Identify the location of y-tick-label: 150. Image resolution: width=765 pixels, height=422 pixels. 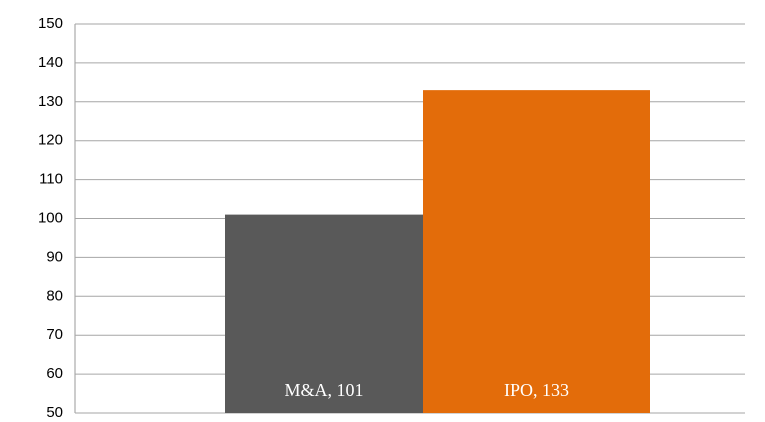
(50, 23).